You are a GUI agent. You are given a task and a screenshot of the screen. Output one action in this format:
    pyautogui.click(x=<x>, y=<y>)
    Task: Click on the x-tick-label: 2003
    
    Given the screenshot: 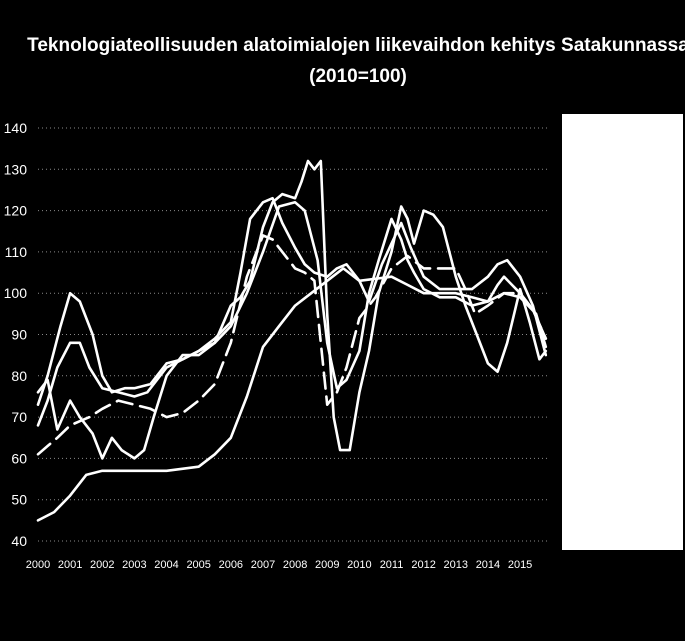 What is the action you would take?
    pyautogui.click(x=134, y=565)
    